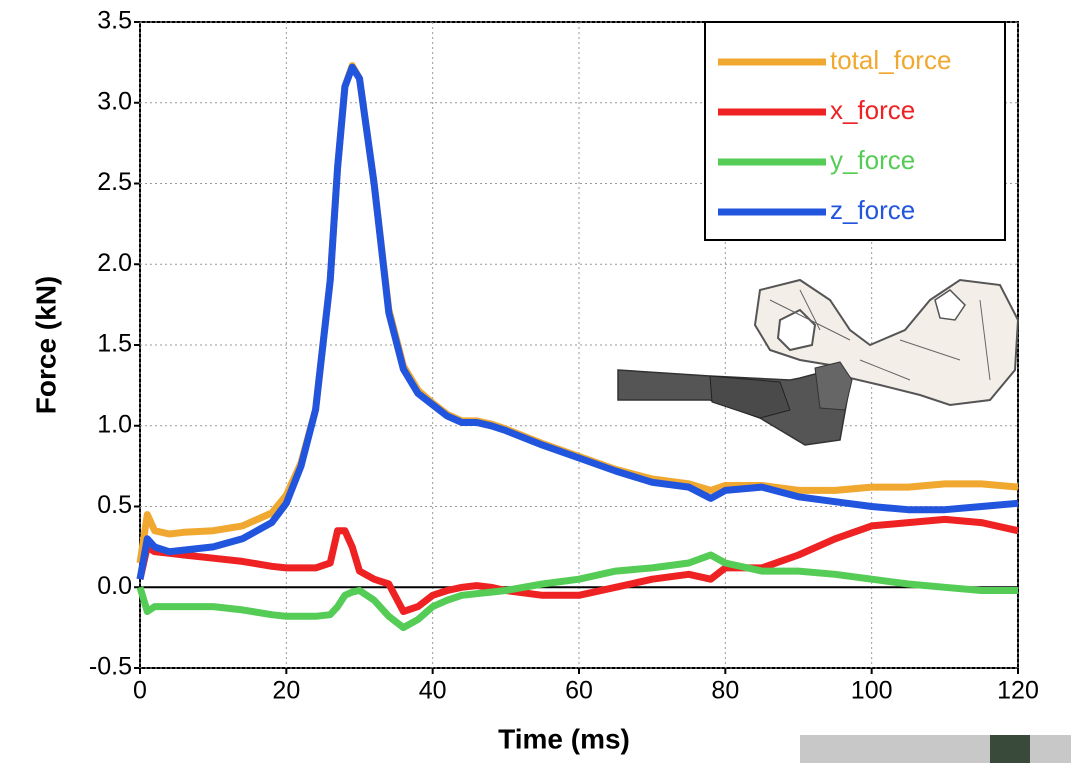  What do you see at coordinates (872, 691) in the screenshot?
I see `x-tick-label: 100` at bounding box center [872, 691].